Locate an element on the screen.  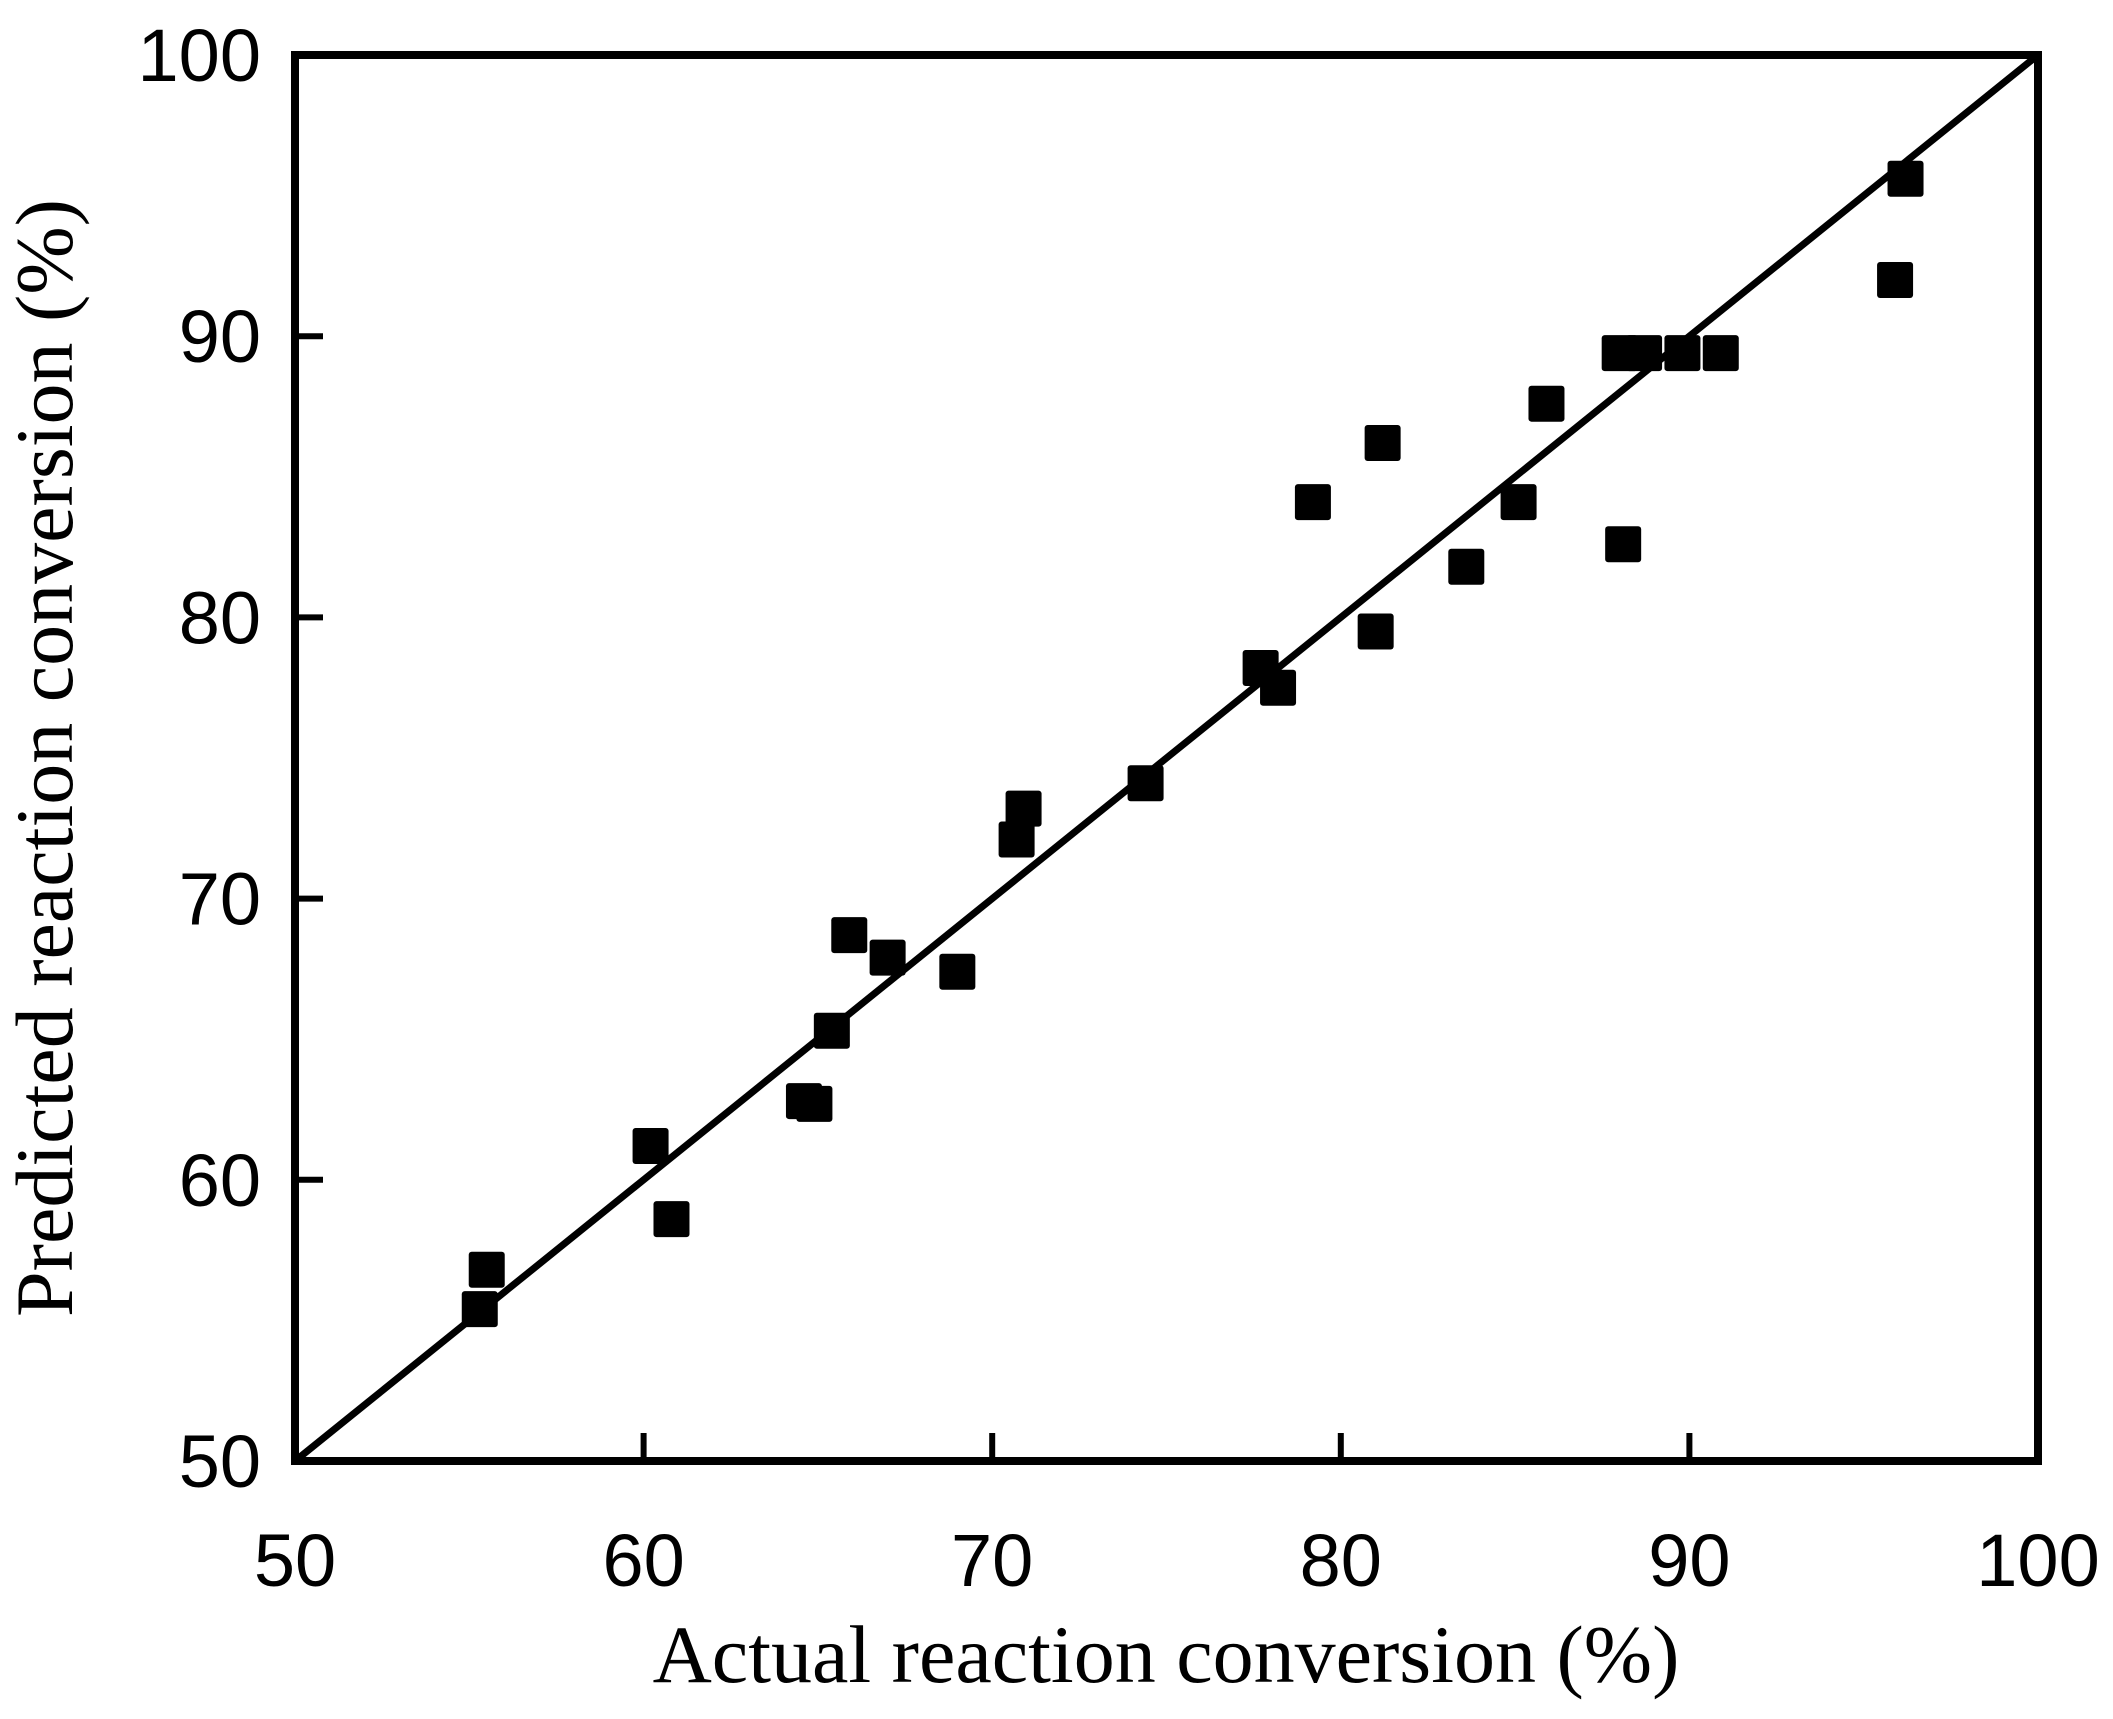
x-tick-label: 80 is located at coordinates (1341, 1560).